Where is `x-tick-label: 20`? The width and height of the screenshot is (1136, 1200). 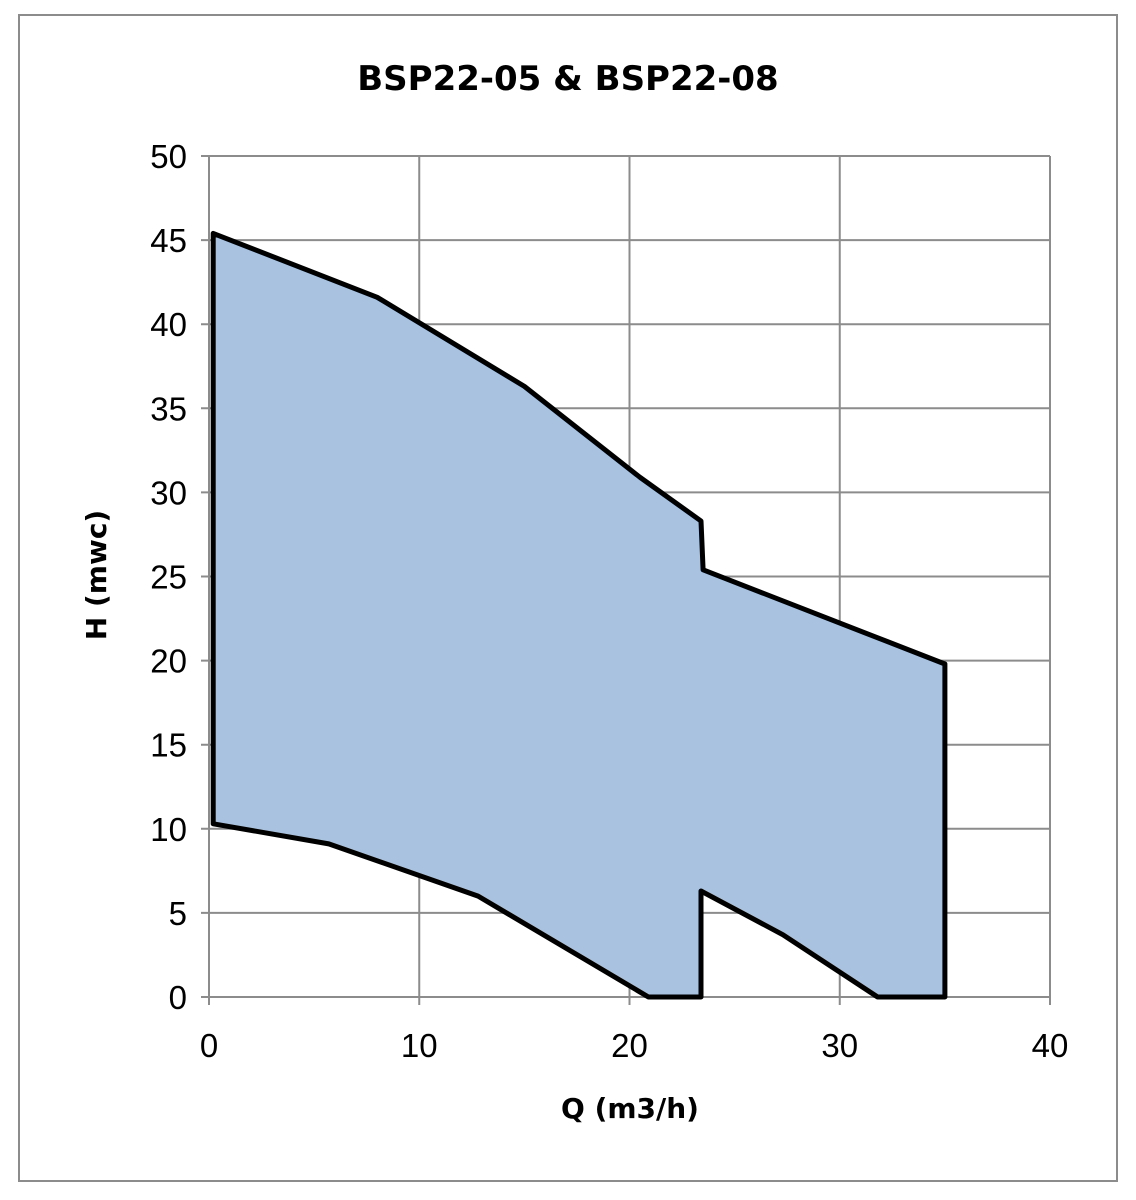
x-tick-label: 20 is located at coordinates (629, 1045).